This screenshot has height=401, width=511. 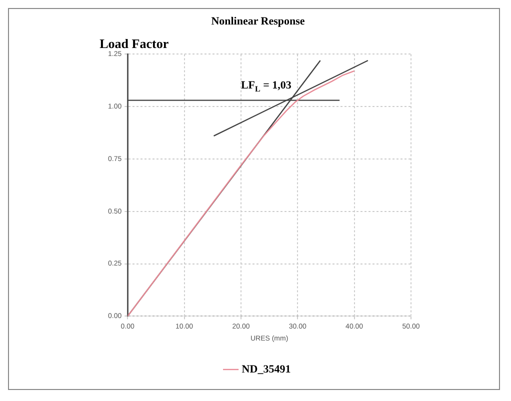 I want to click on legend-label: ND_35491, so click(x=266, y=369).